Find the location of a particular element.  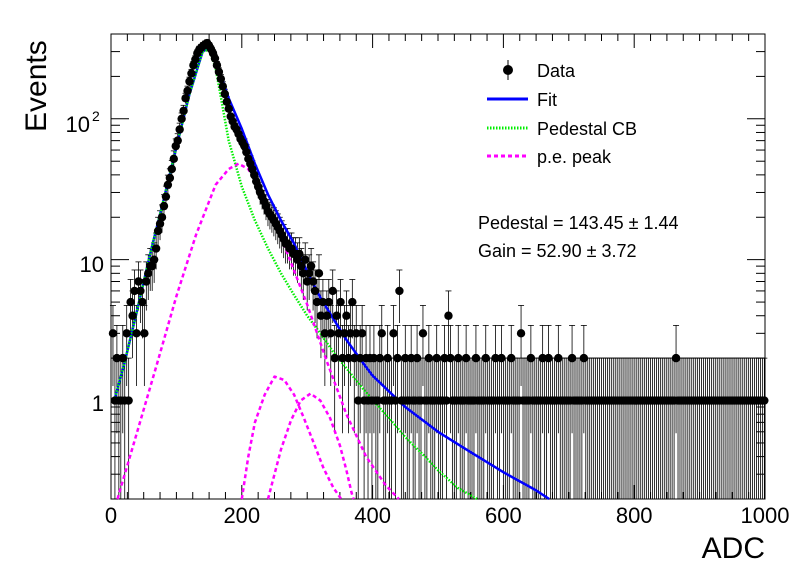

y-tick-label-1: 1 is located at coordinates (98, 403).